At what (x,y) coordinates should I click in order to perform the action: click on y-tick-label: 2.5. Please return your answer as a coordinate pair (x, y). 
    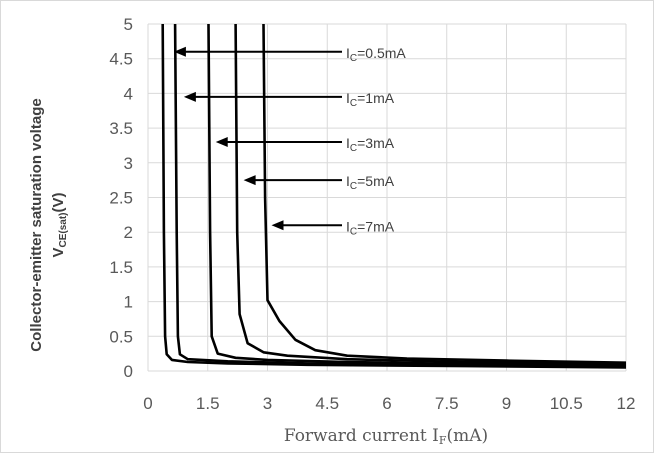
    Looking at the image, I should click on (121, 198).